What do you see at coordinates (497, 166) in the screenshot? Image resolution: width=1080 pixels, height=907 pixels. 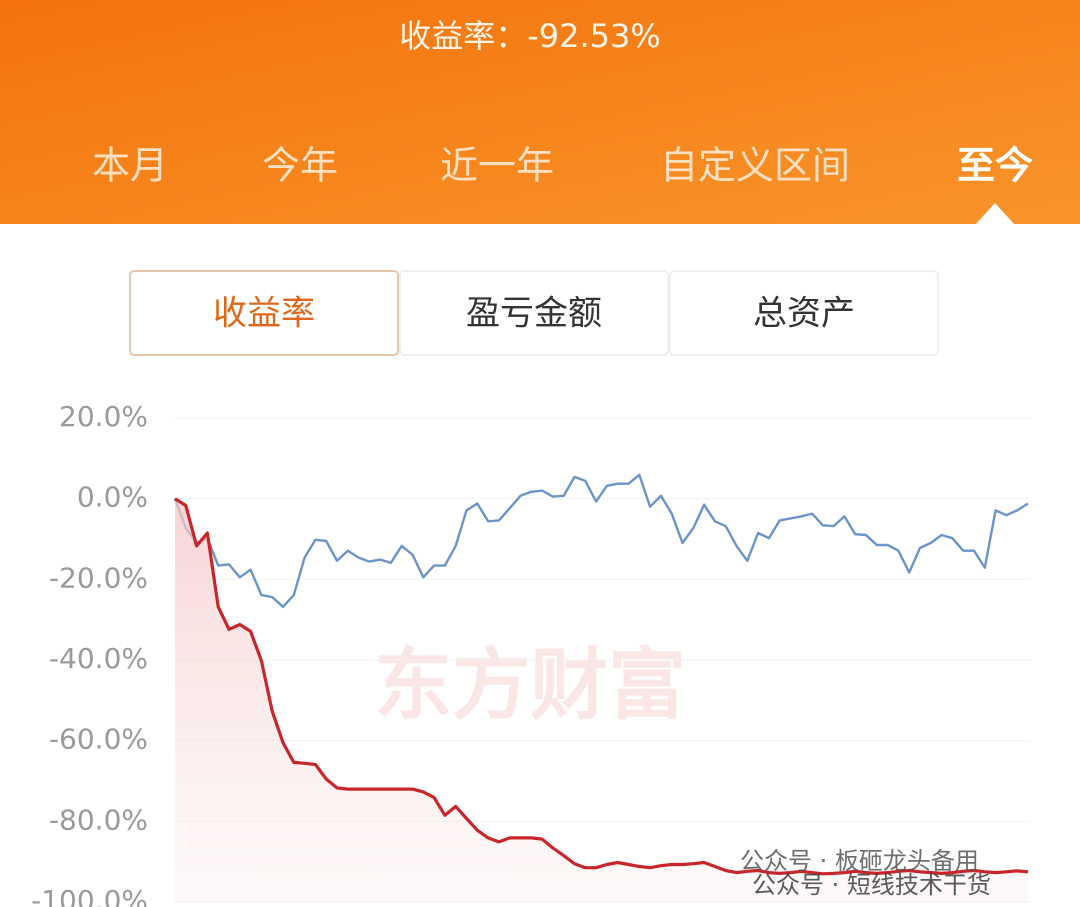 I see `tab: 近一年` at bounding box center [497, 166].